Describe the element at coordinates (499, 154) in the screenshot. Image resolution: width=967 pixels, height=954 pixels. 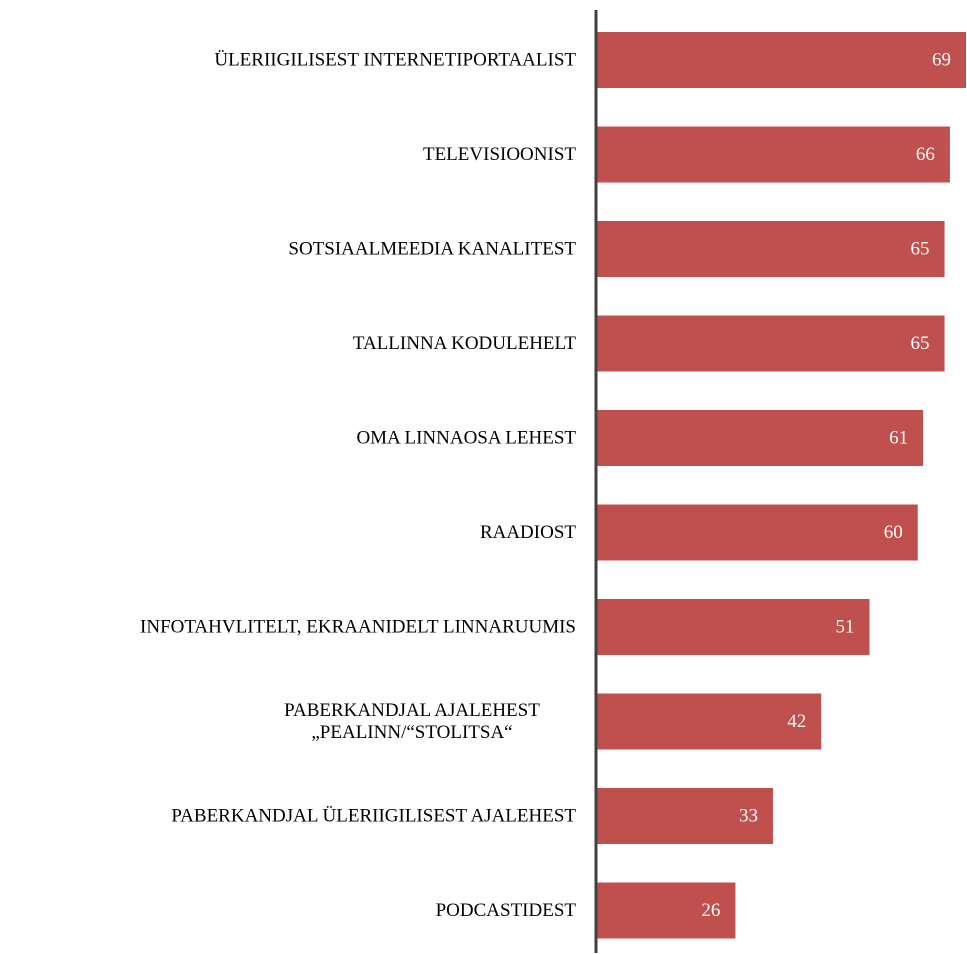
I see `category-label: TELEVISIOONIST` at that location.